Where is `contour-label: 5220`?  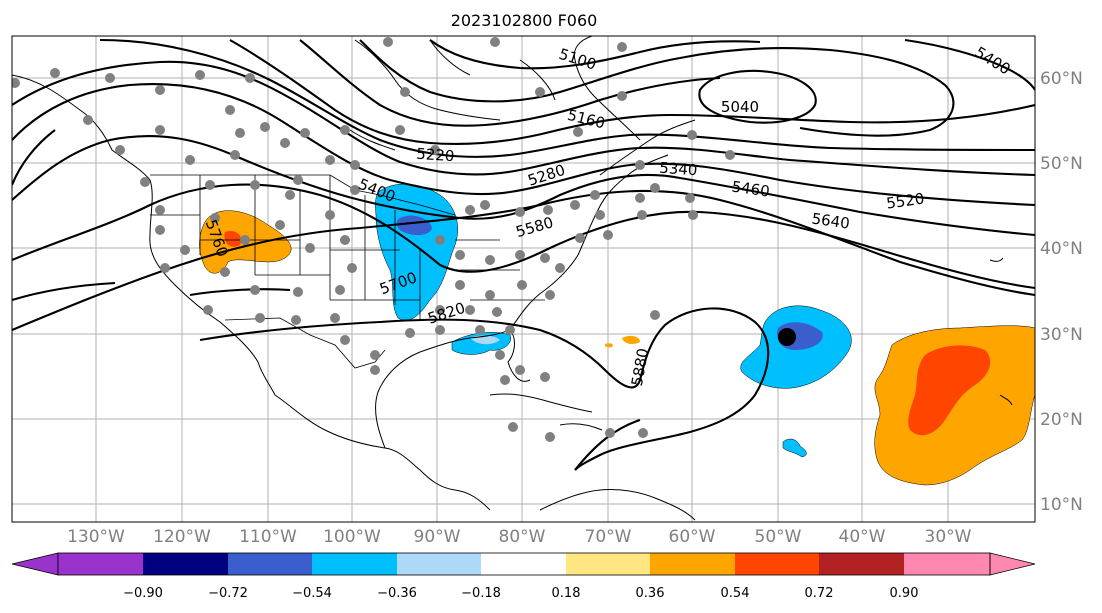
contour-label: 5220 is located at coordinates (435, 155).